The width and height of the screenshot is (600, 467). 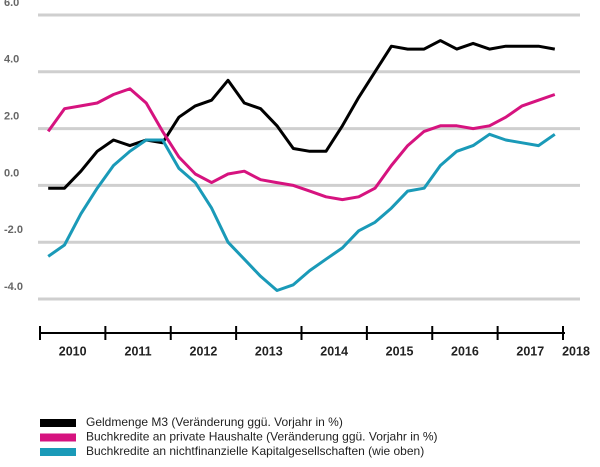 What do you see at coordinates (13, 287) in the screenshot?
I see `y-tick-label: -4.0` at bounding box center [13, 287].